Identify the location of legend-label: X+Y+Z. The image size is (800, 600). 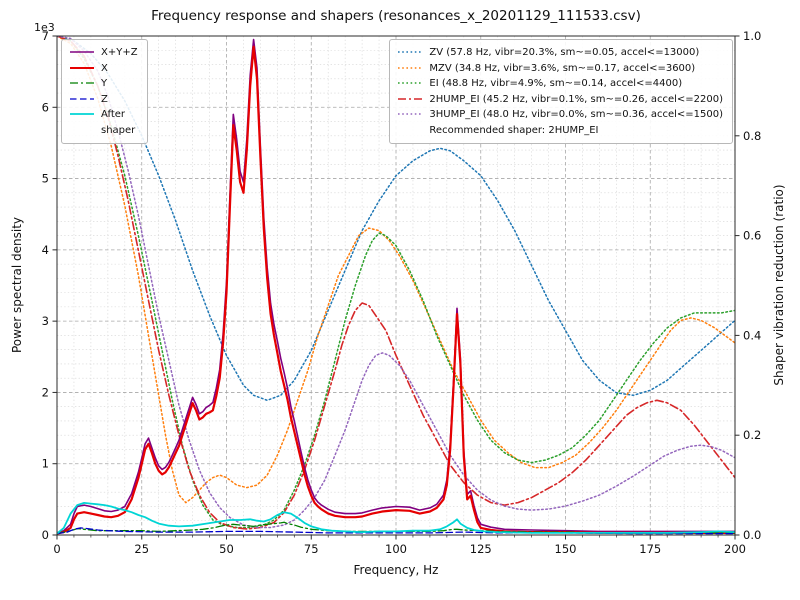
(119, 52).